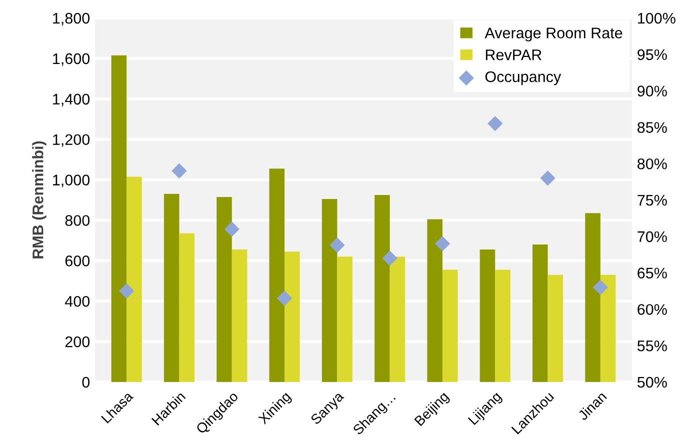 The height and width of the screenshot is (444, 687). What do you see at coordinates (652, 164) in the screenshot?
I see `y2-tick-label: 80%` at bounding box center [652, 164].